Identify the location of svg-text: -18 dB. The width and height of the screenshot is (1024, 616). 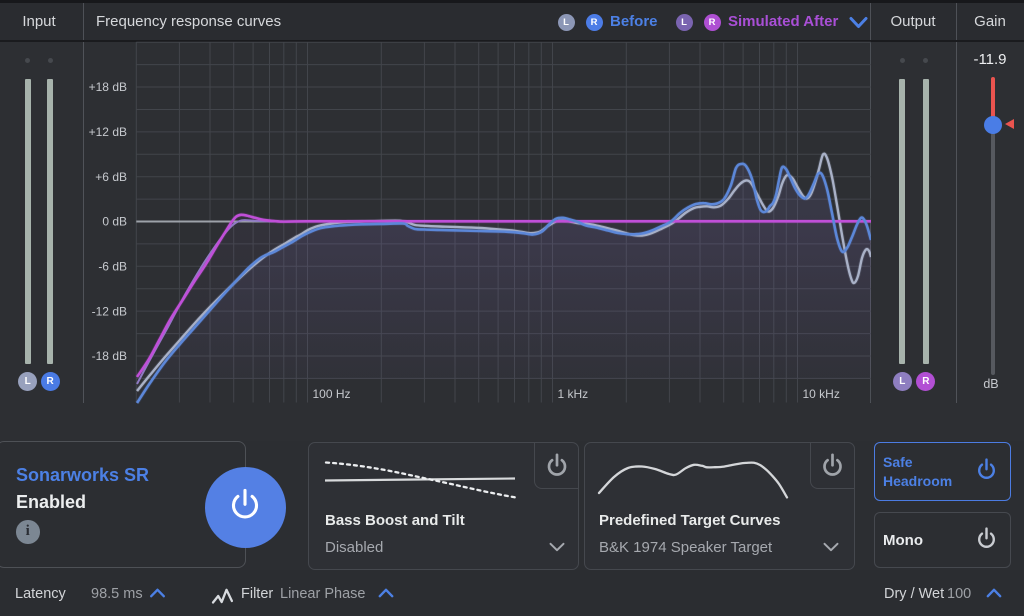
(109, 356).